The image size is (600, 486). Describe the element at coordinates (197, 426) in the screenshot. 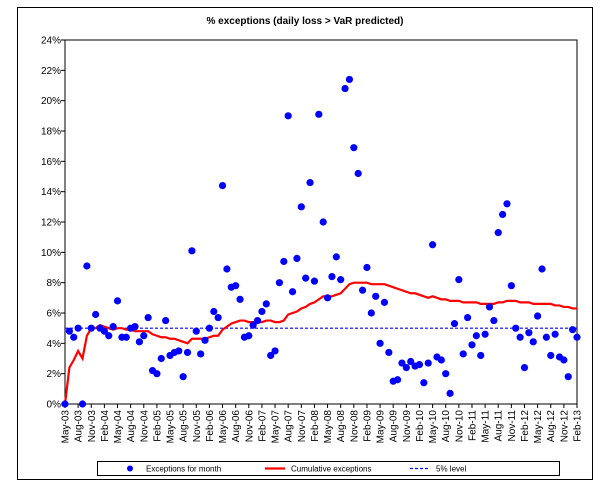

I see `x-tick-label: Nov-05` at that location.